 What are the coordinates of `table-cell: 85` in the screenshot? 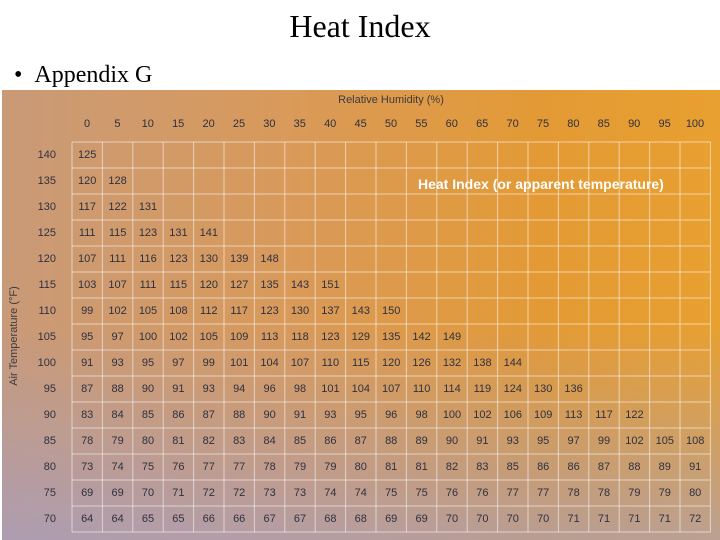 It's located at (300, 441).